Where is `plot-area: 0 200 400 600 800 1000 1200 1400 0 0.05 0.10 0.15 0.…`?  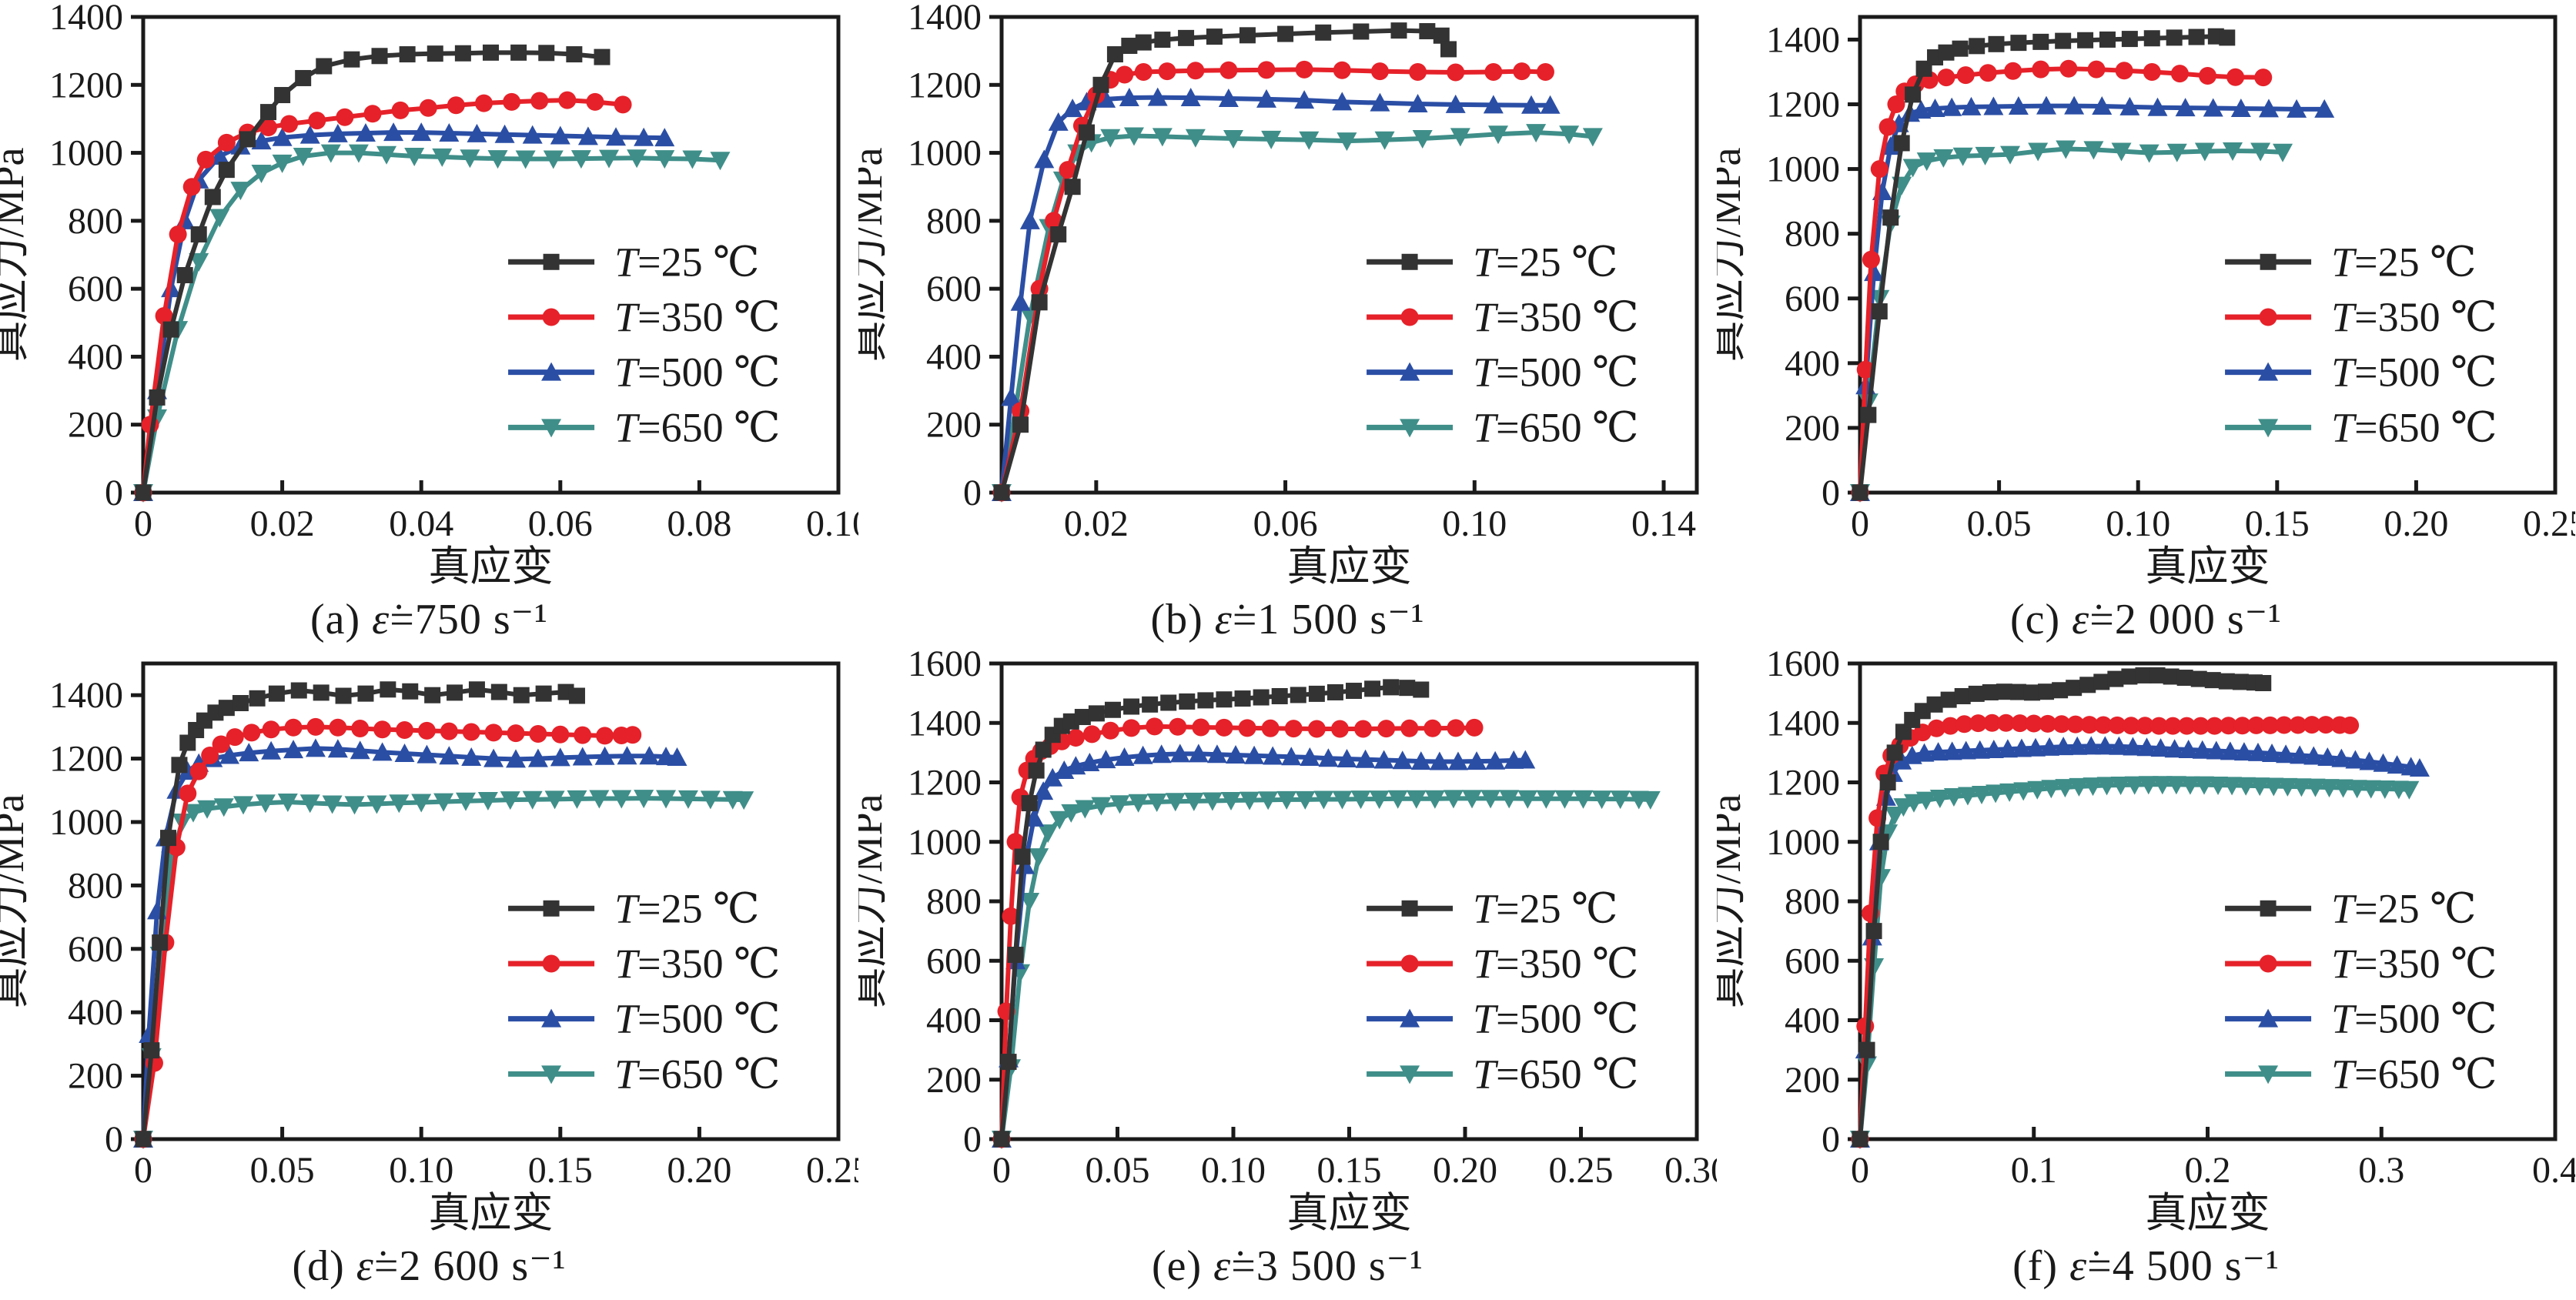
plot-area: 0 200 400 600 800 1000 1200 1400 0 0.05 0.10 0.15 0.… is located at coordinates (2146, 302).